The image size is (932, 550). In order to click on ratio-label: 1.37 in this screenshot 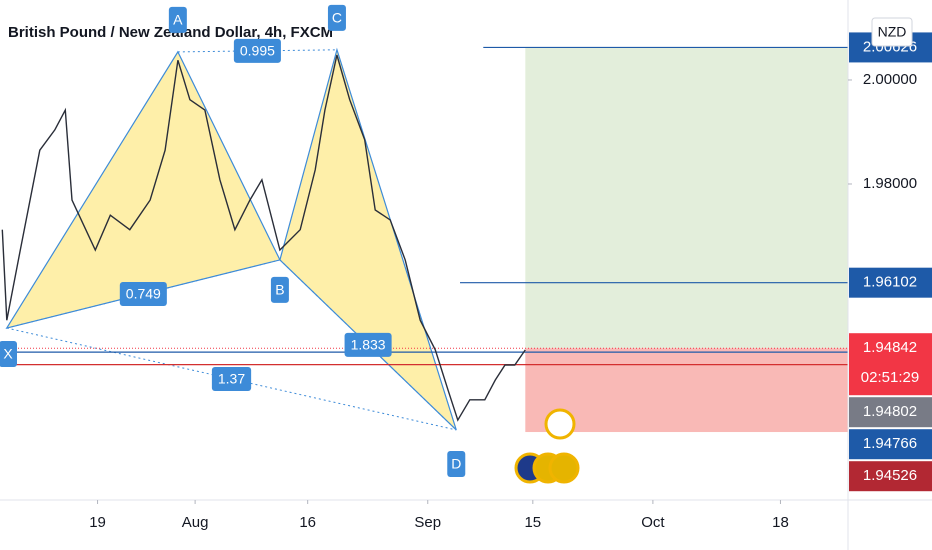, I will do `click(231, 378)`.